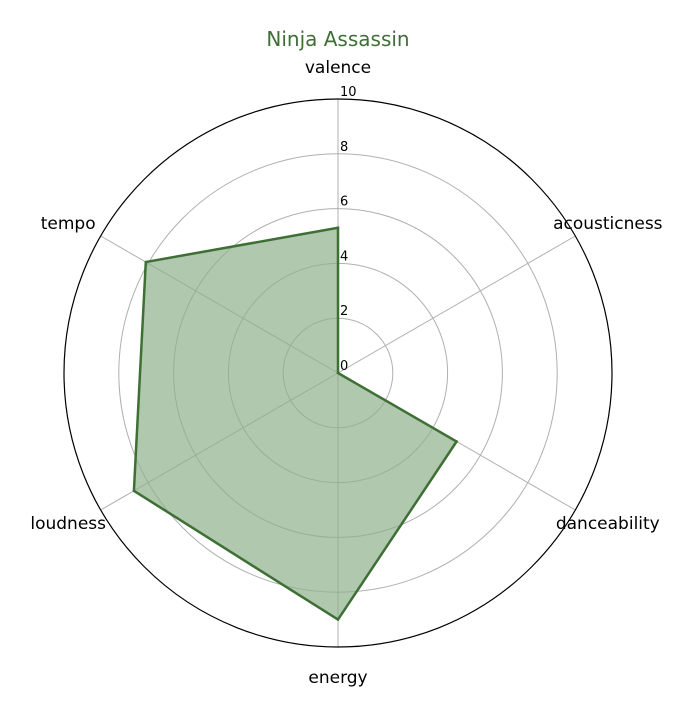 The width and height of the screenshot is (693, 721). What do you see at coordinates (344, 311) in the screenshot?
I see `radial-tick-label: 2` at bounding box center [344, 311].